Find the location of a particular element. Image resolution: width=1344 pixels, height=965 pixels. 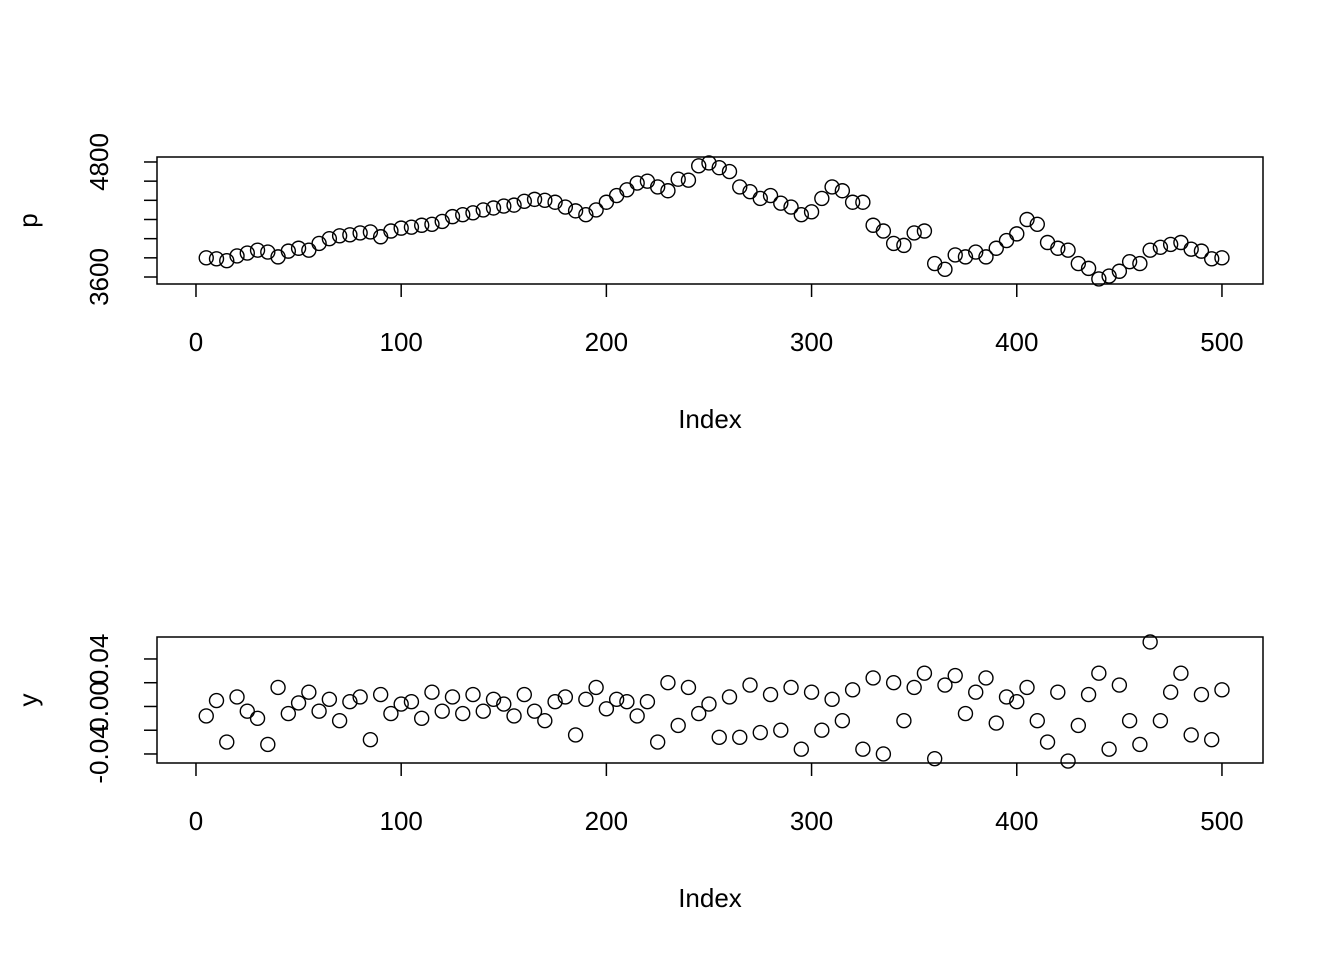

x-tick-label: 300 is located at coordinates (811, 342).